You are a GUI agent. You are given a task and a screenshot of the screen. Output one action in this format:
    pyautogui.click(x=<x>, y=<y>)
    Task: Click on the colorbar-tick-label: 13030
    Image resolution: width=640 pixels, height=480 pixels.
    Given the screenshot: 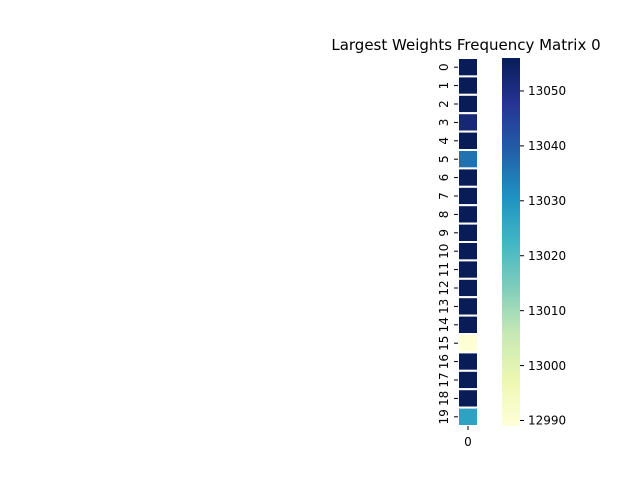 What is the action you would take?
    pyautogui.click(x=547, y=201)
    